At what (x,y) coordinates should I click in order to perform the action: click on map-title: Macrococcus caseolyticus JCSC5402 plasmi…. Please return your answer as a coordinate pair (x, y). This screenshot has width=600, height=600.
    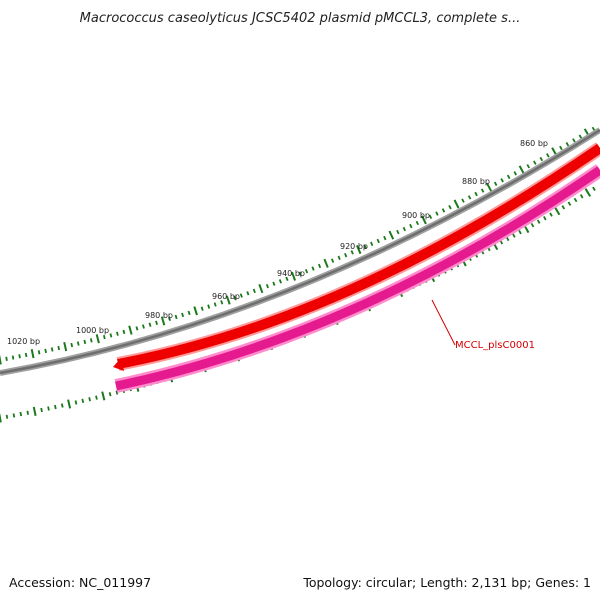
    Looking at the image, I should click on (300, 18).